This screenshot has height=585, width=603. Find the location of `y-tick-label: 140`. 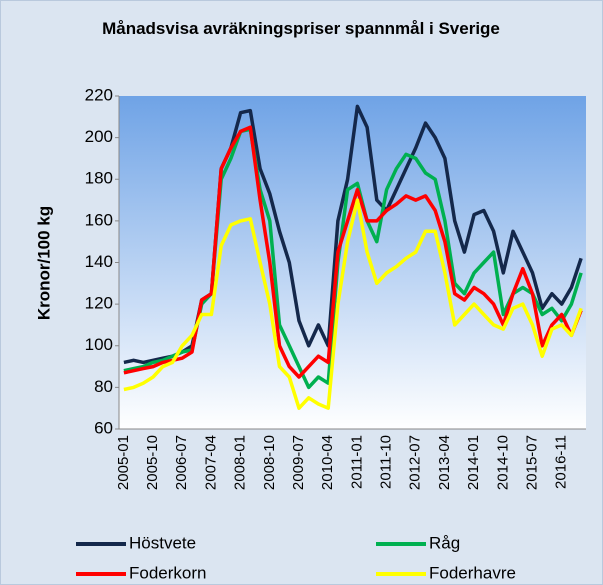

y-tick-label: 140 is located at coordinates (99, 261).